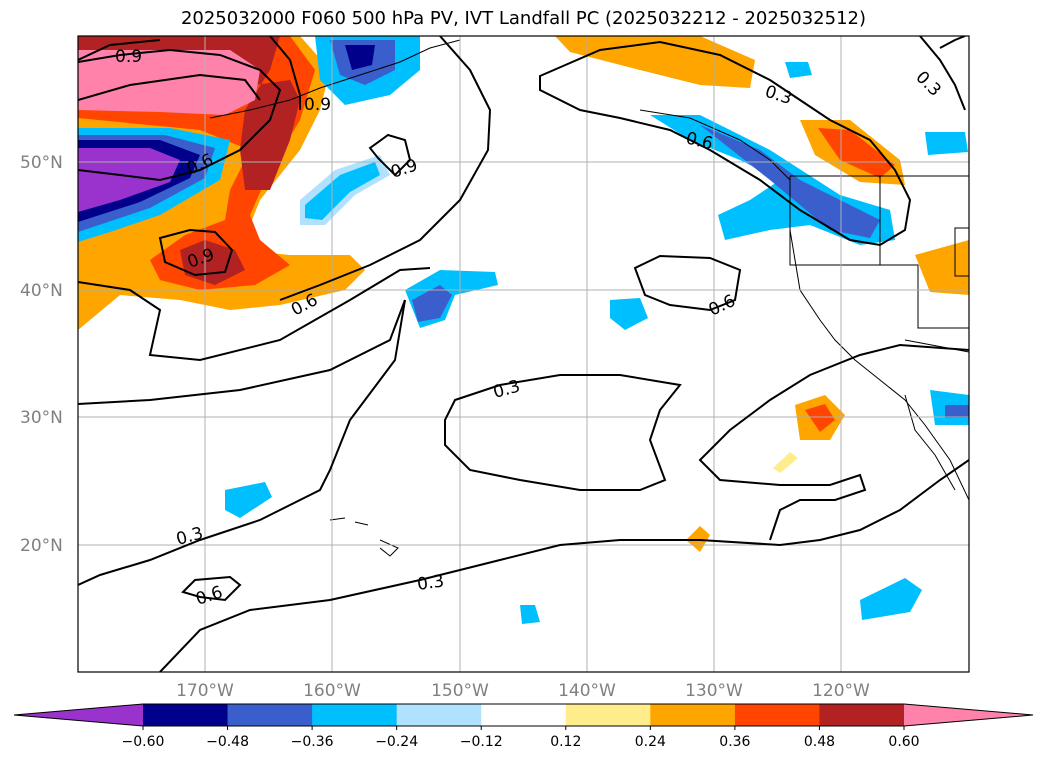 The width and height of the screenshot is (1047, 765). I want to click on colorbar-tick-label: −0.60, so click(143, 742).